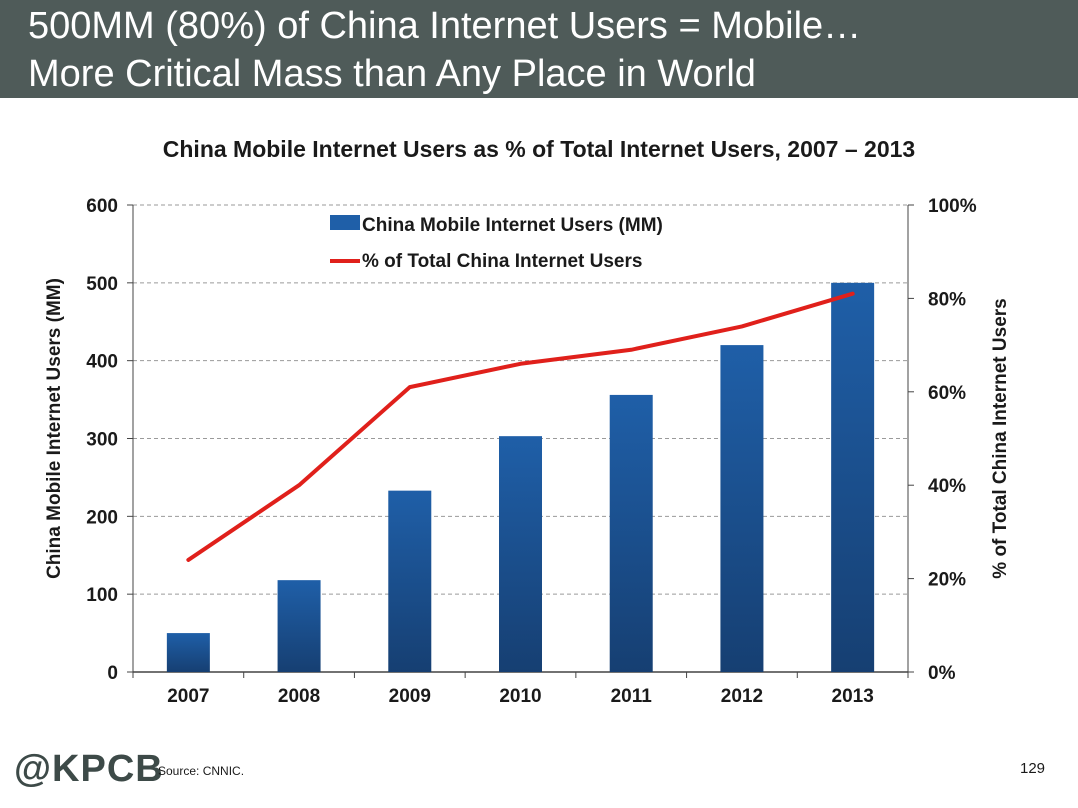  I want to click on y-tick-label: 600, so click(102, 206).